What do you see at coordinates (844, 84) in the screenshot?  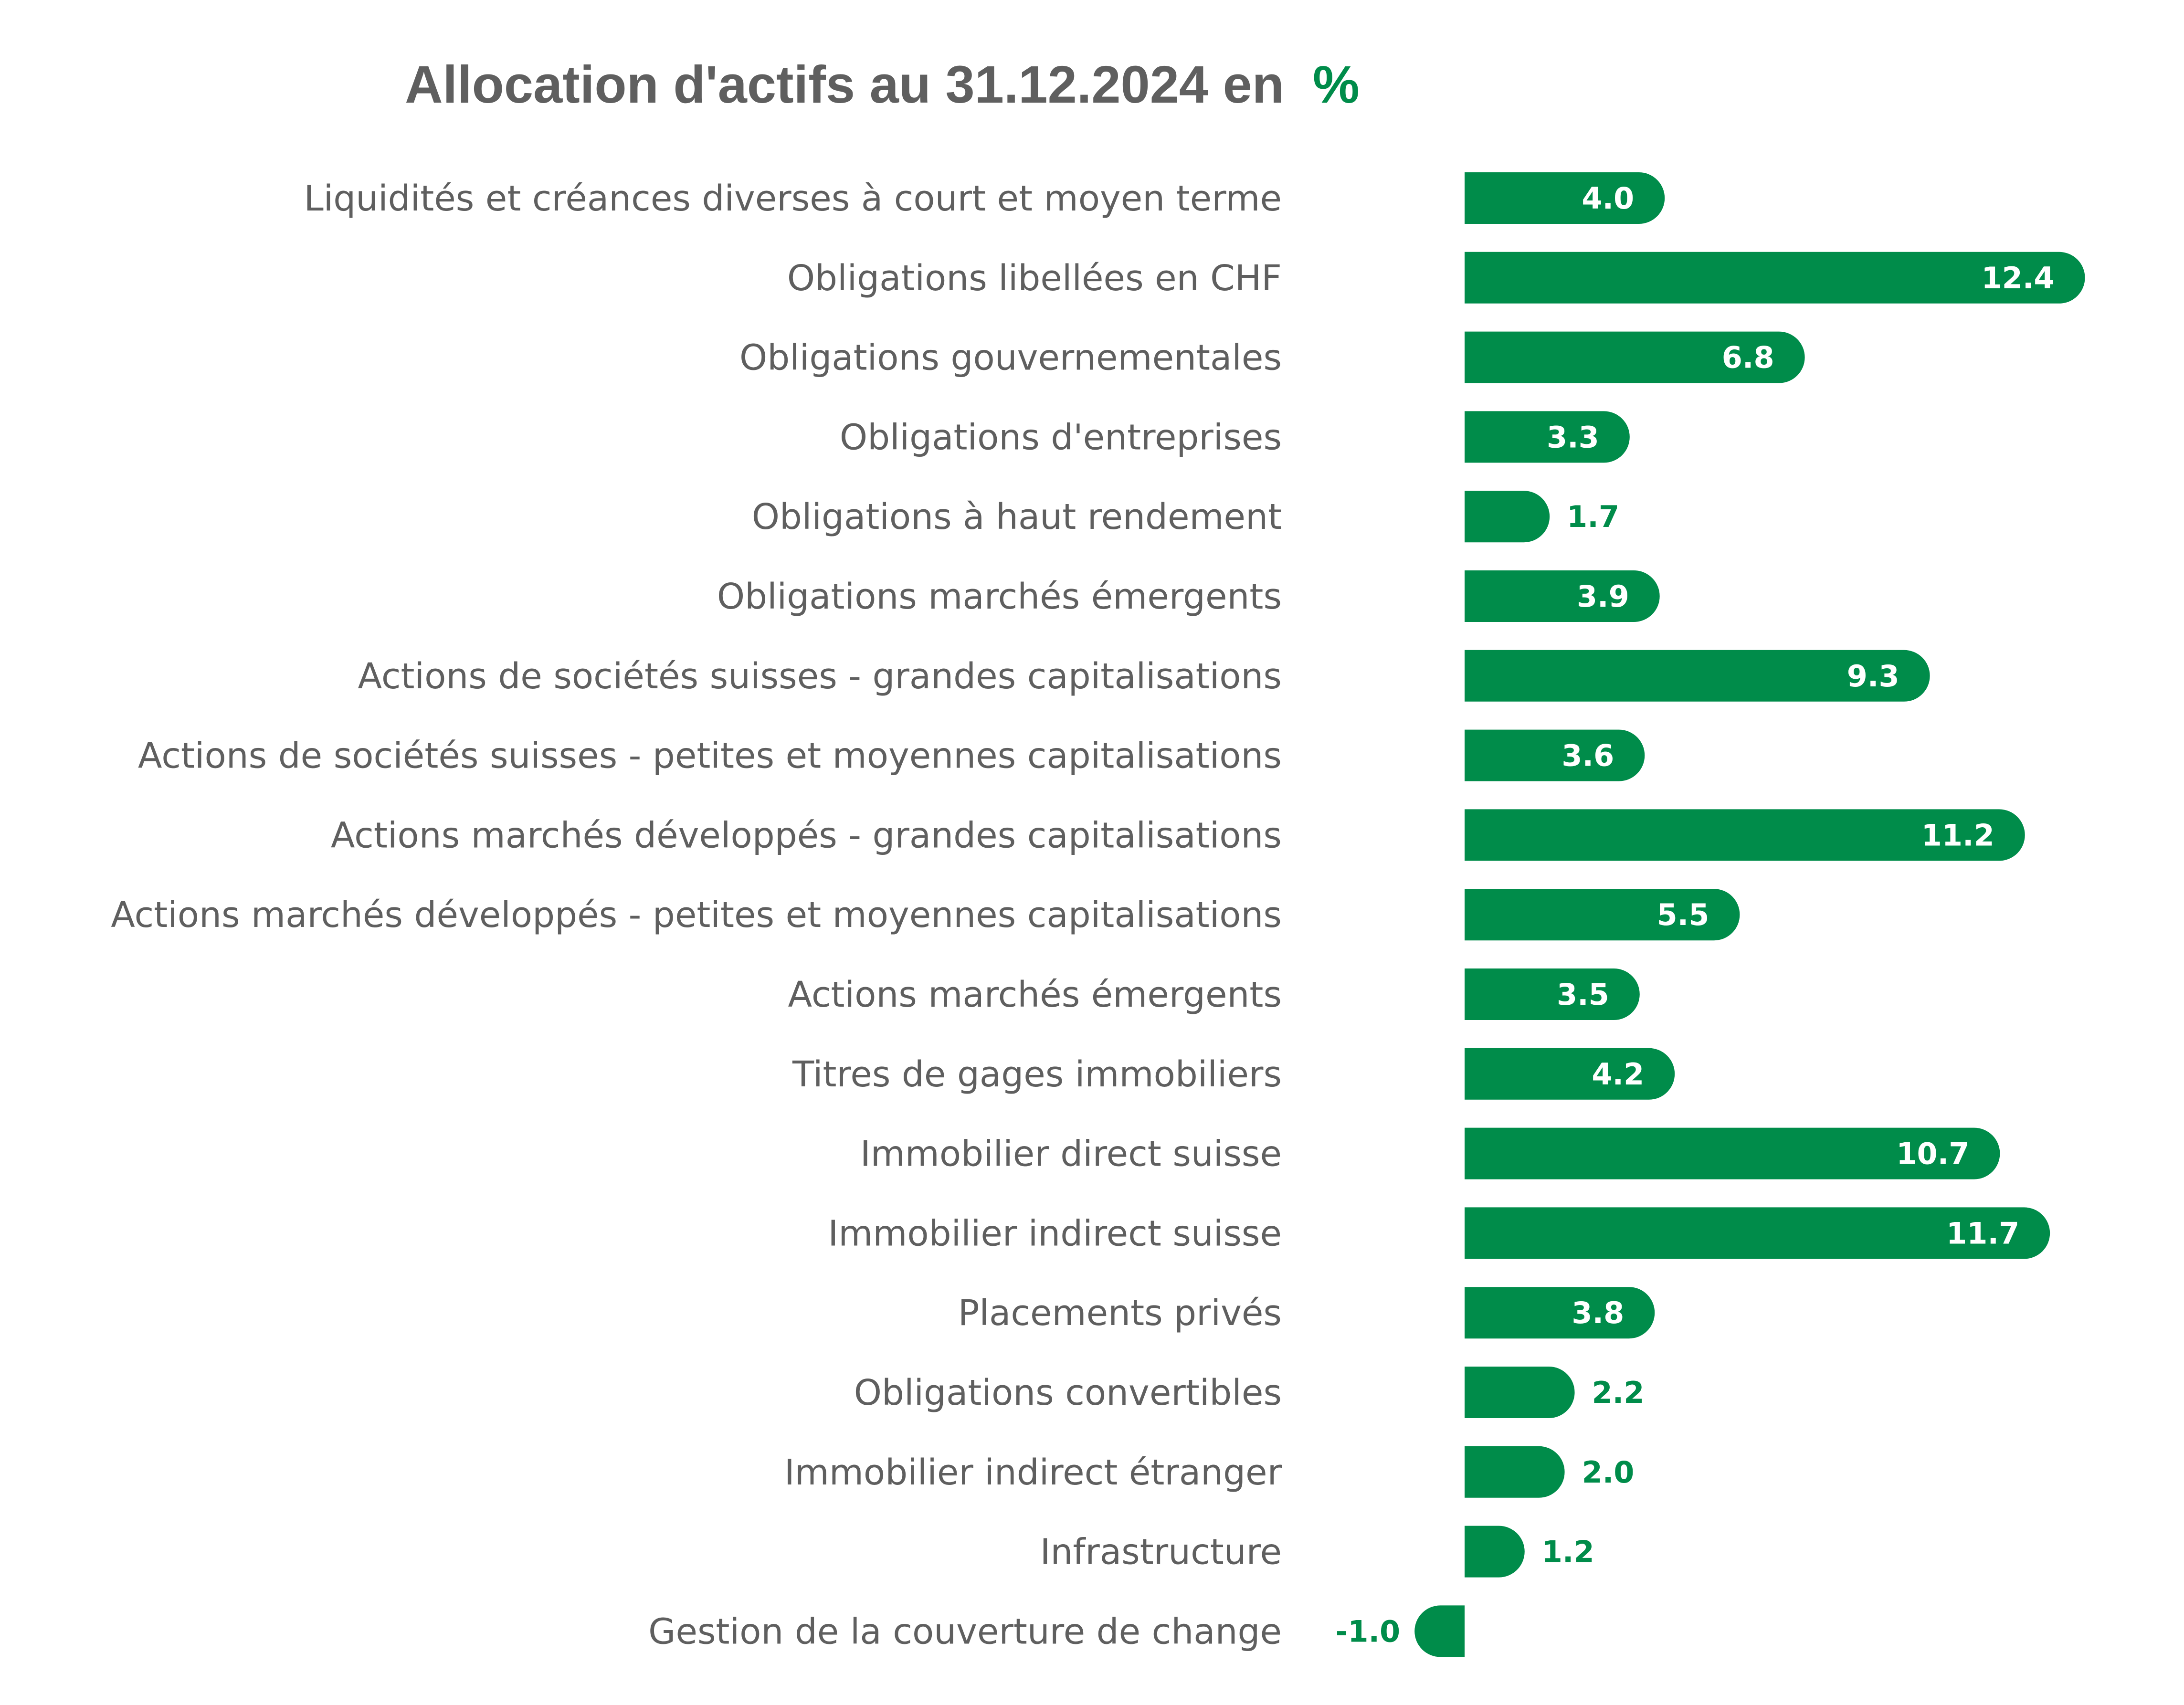 I see `chart-title-text: Allocation d'actifs au 31.12.2024 en` at bounding box center [844, 84].